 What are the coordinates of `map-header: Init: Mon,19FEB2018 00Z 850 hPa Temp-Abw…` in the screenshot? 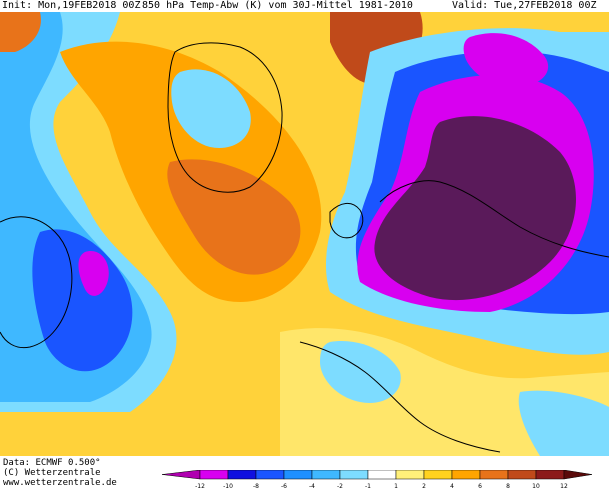 It's located at (304, 6).